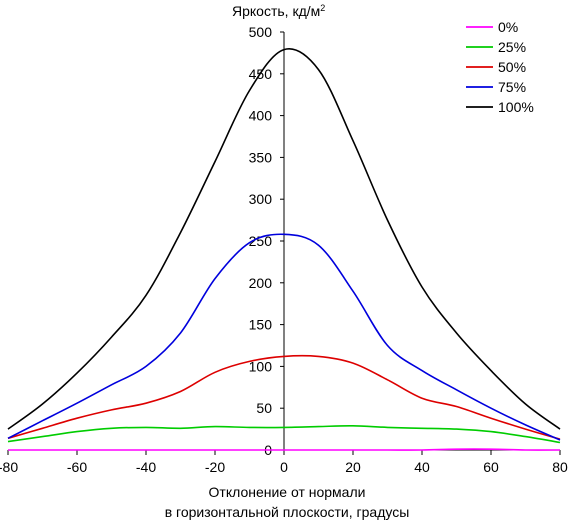 The image size is (568, 522). I want to click on legend-label: 25%, so click(512, 47).